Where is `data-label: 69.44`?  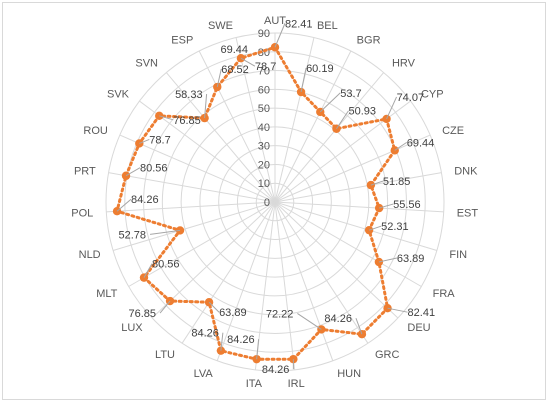
data-label: 69.44 is located at coordinates (234, 50).